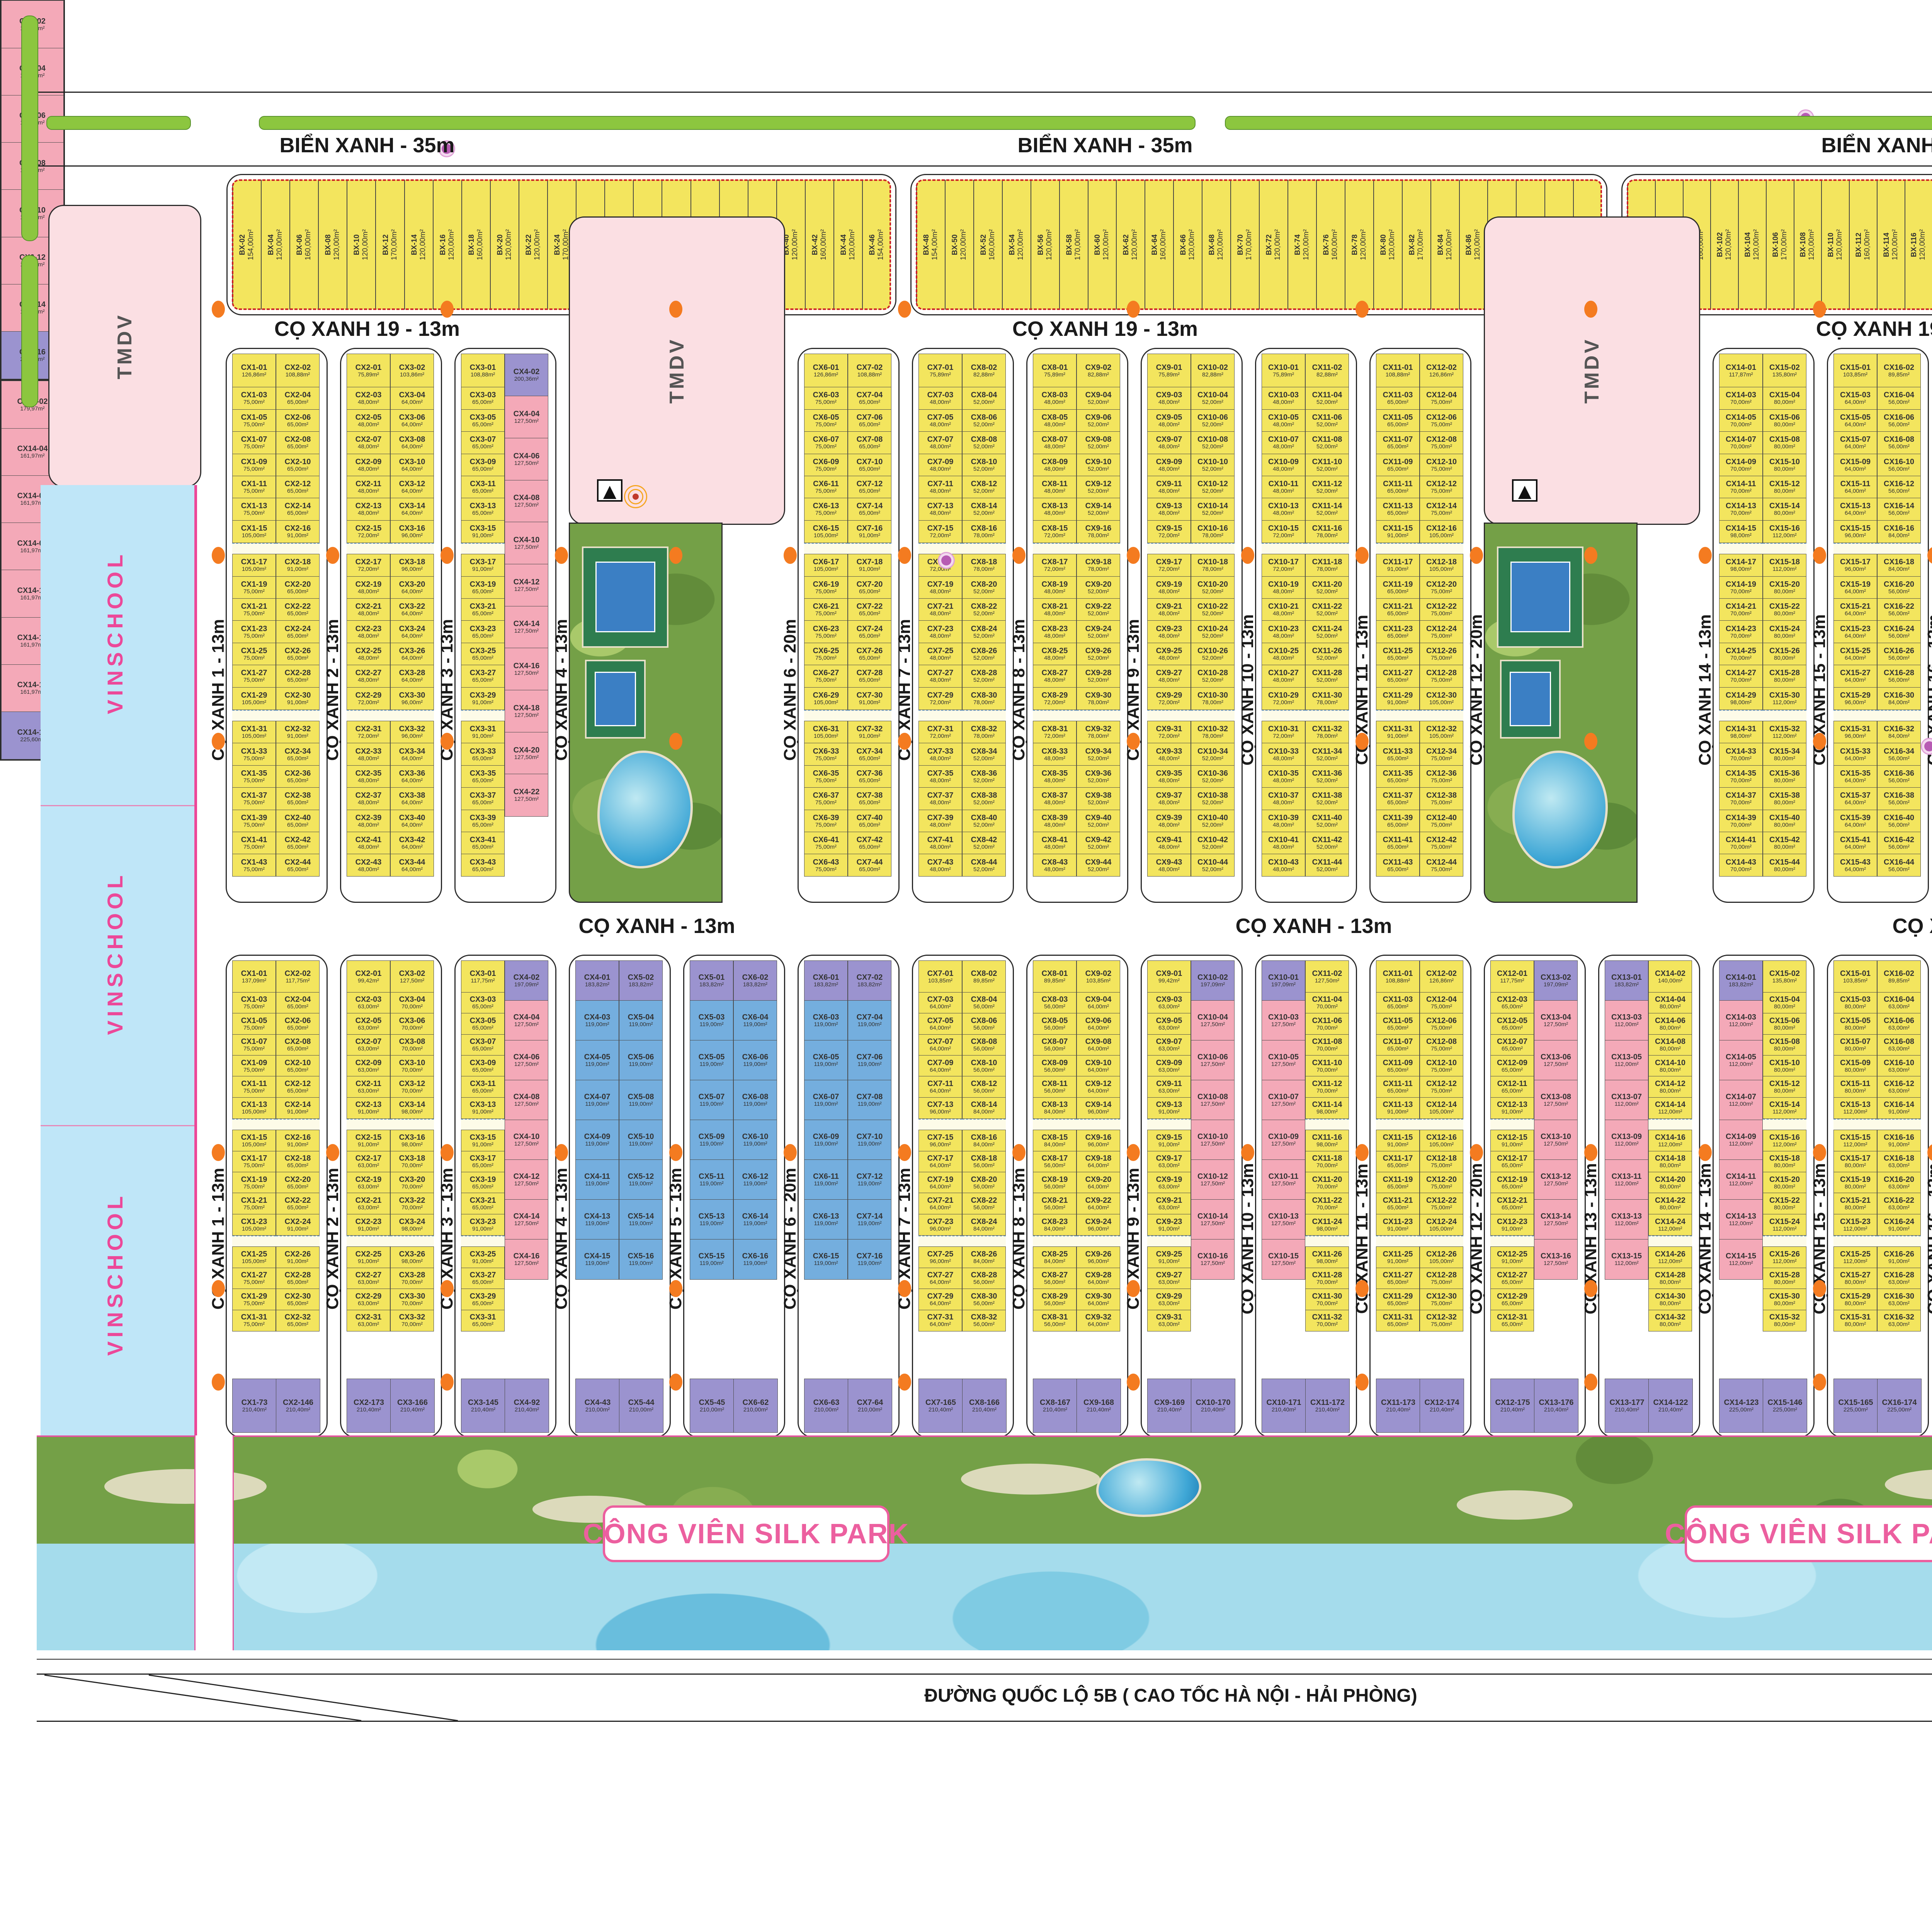 The width and height of the screenshot is (1932, 1917). What do you see at coordinates (1820, 690) in the screenshot?
I see `street-label-top-15: CỌ XANH 15 - 13m` at bounding box center [1820, 690].